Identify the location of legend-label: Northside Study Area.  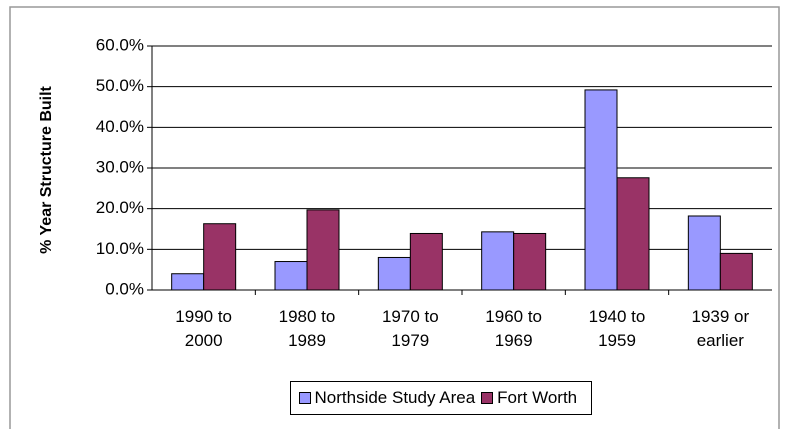
(395, 397).